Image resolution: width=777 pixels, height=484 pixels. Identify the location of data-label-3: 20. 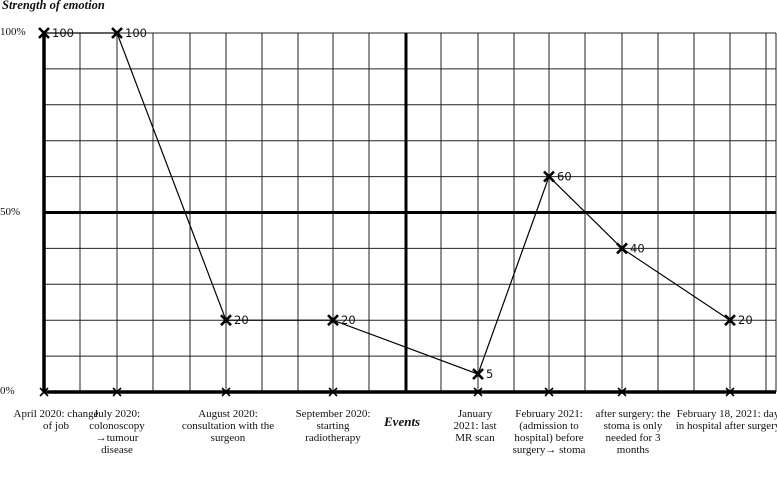
(348, 320).